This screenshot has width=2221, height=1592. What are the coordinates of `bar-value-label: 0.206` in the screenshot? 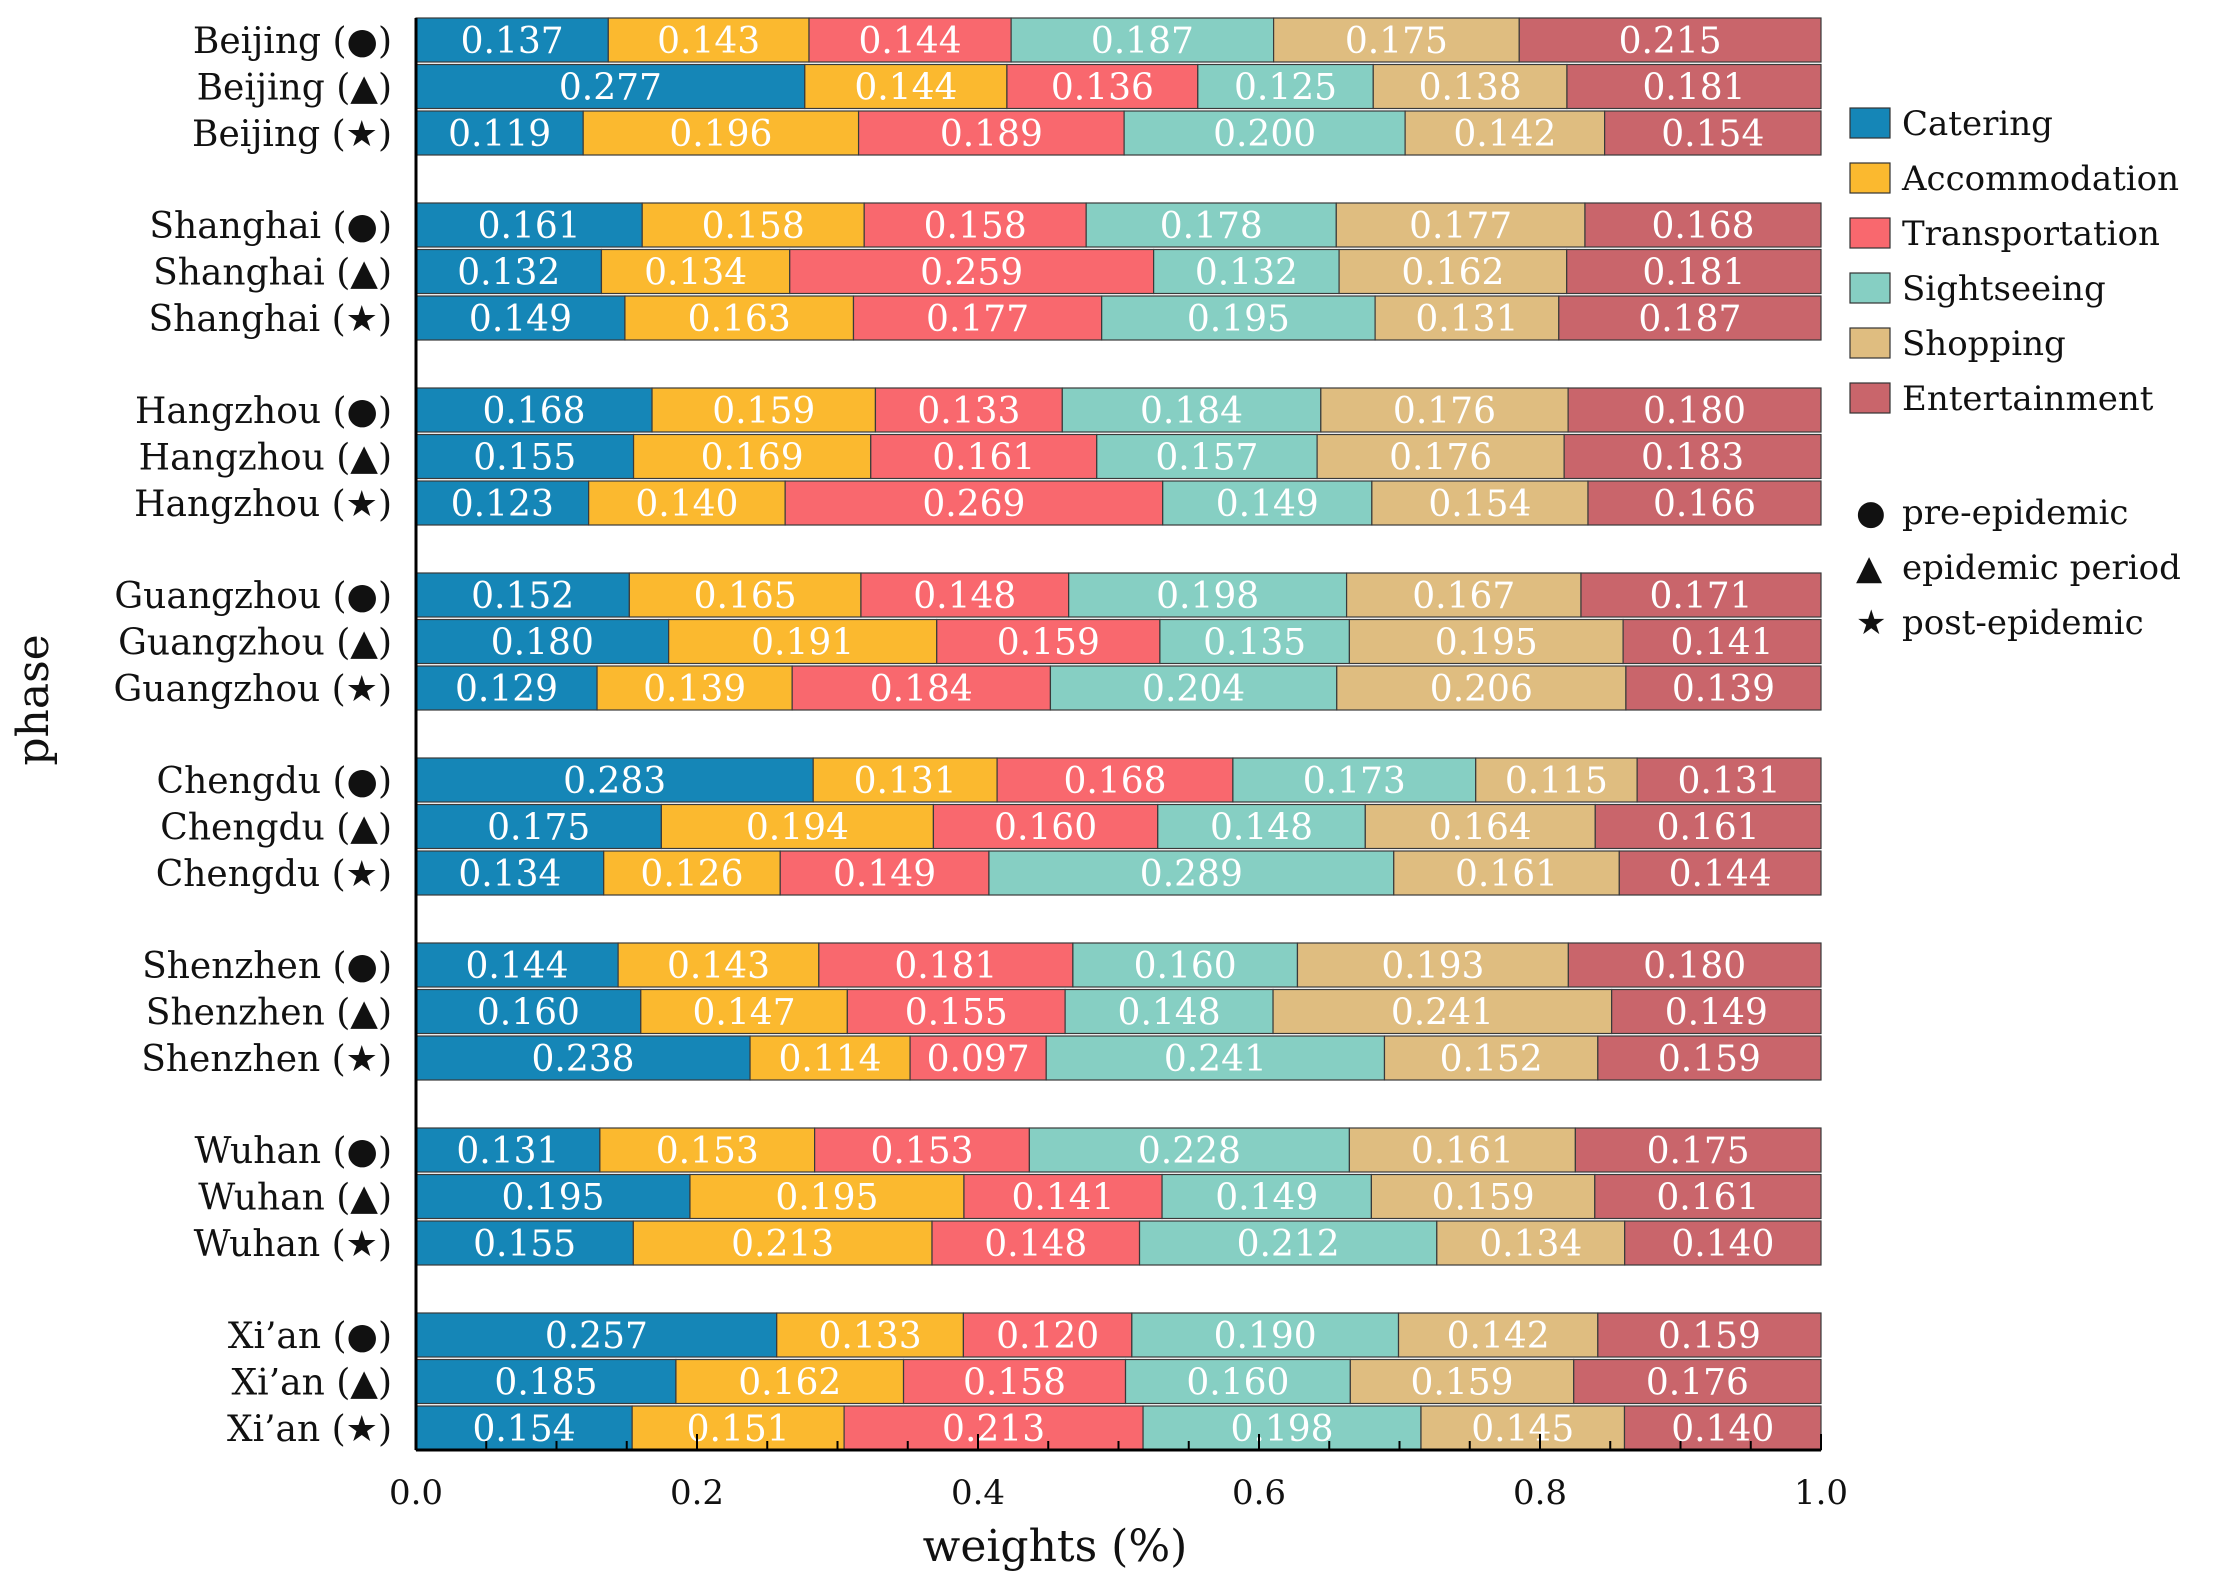 It's located at (1481, 689).